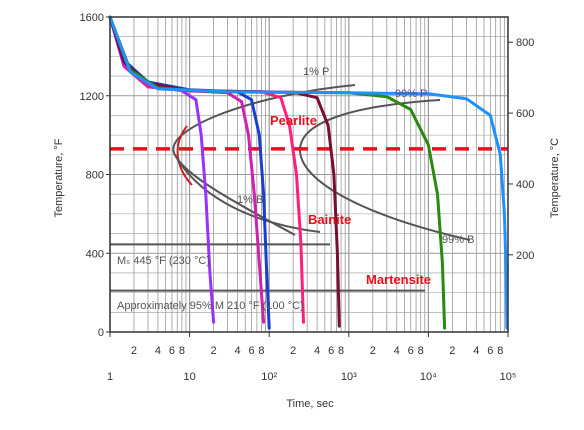  Describe the element at coordinates (101, 333) in the screenshot. I see `y-left-tick-label: 0` at that location.